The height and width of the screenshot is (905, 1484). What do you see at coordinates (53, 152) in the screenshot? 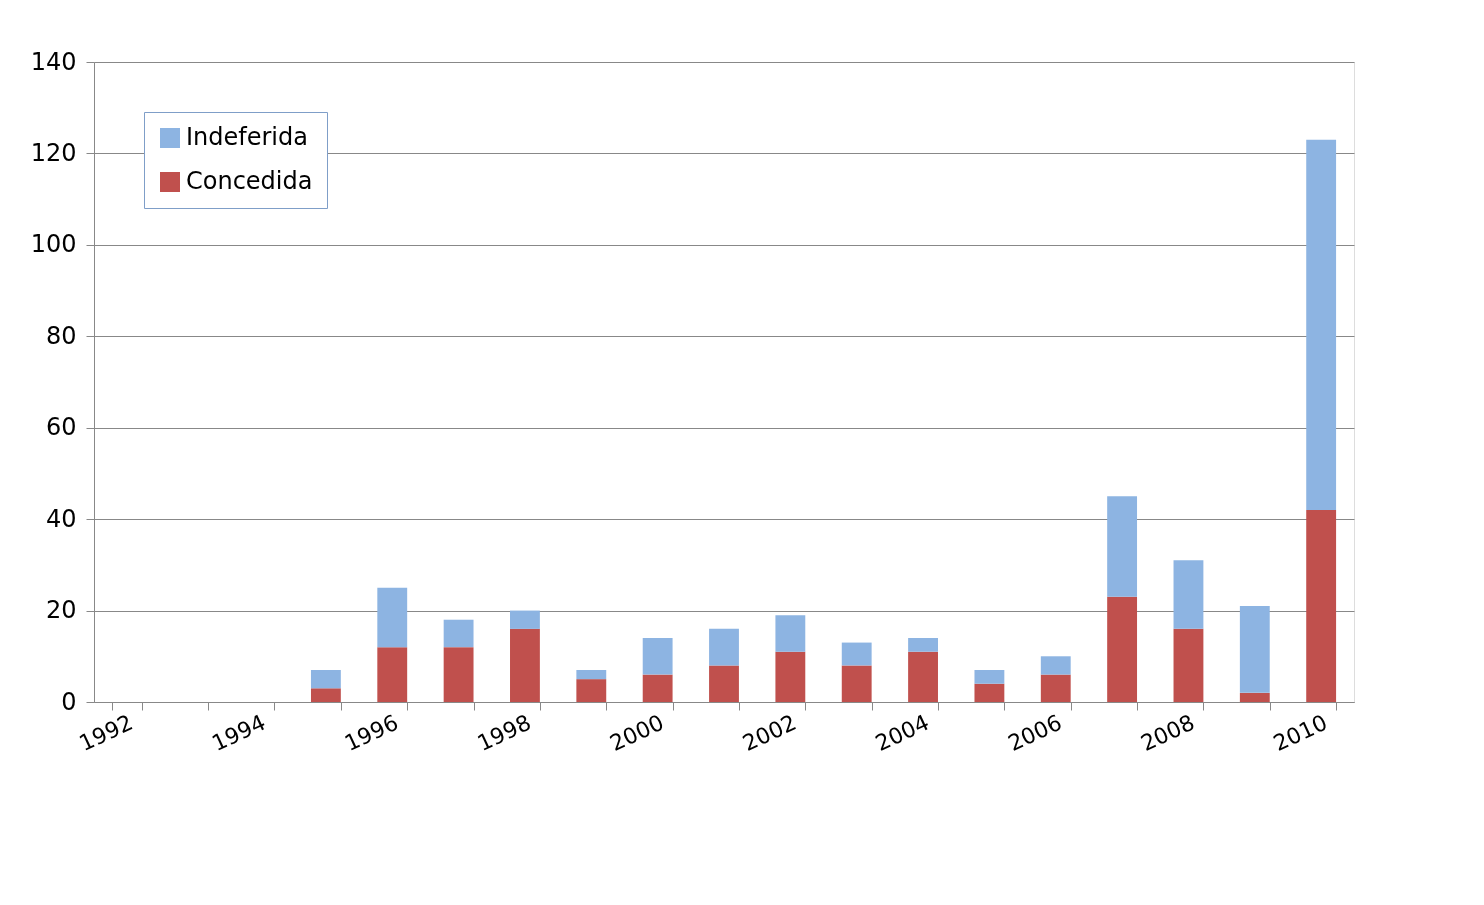
I see `y-tick-label: 120` at bounding box center [53, 152].